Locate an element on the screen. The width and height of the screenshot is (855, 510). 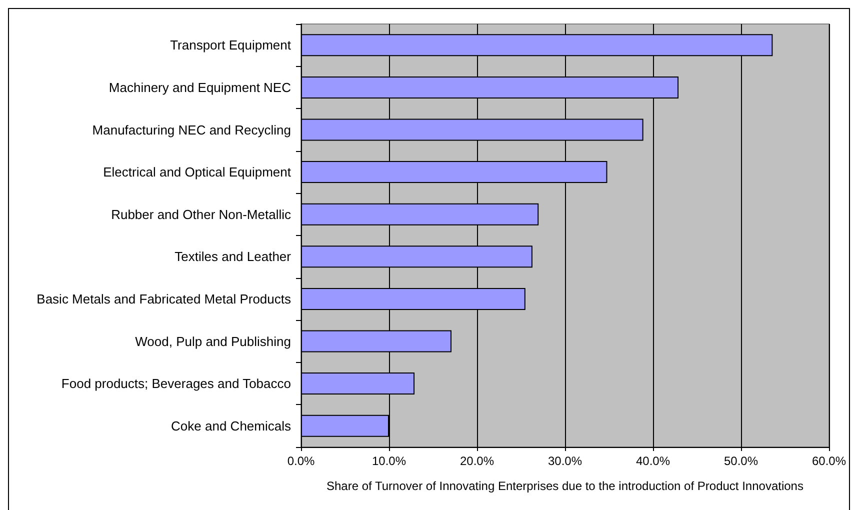
y-tick-label: Basic Metals and Fabricated Metal Products is located at coordinates (164, 298).